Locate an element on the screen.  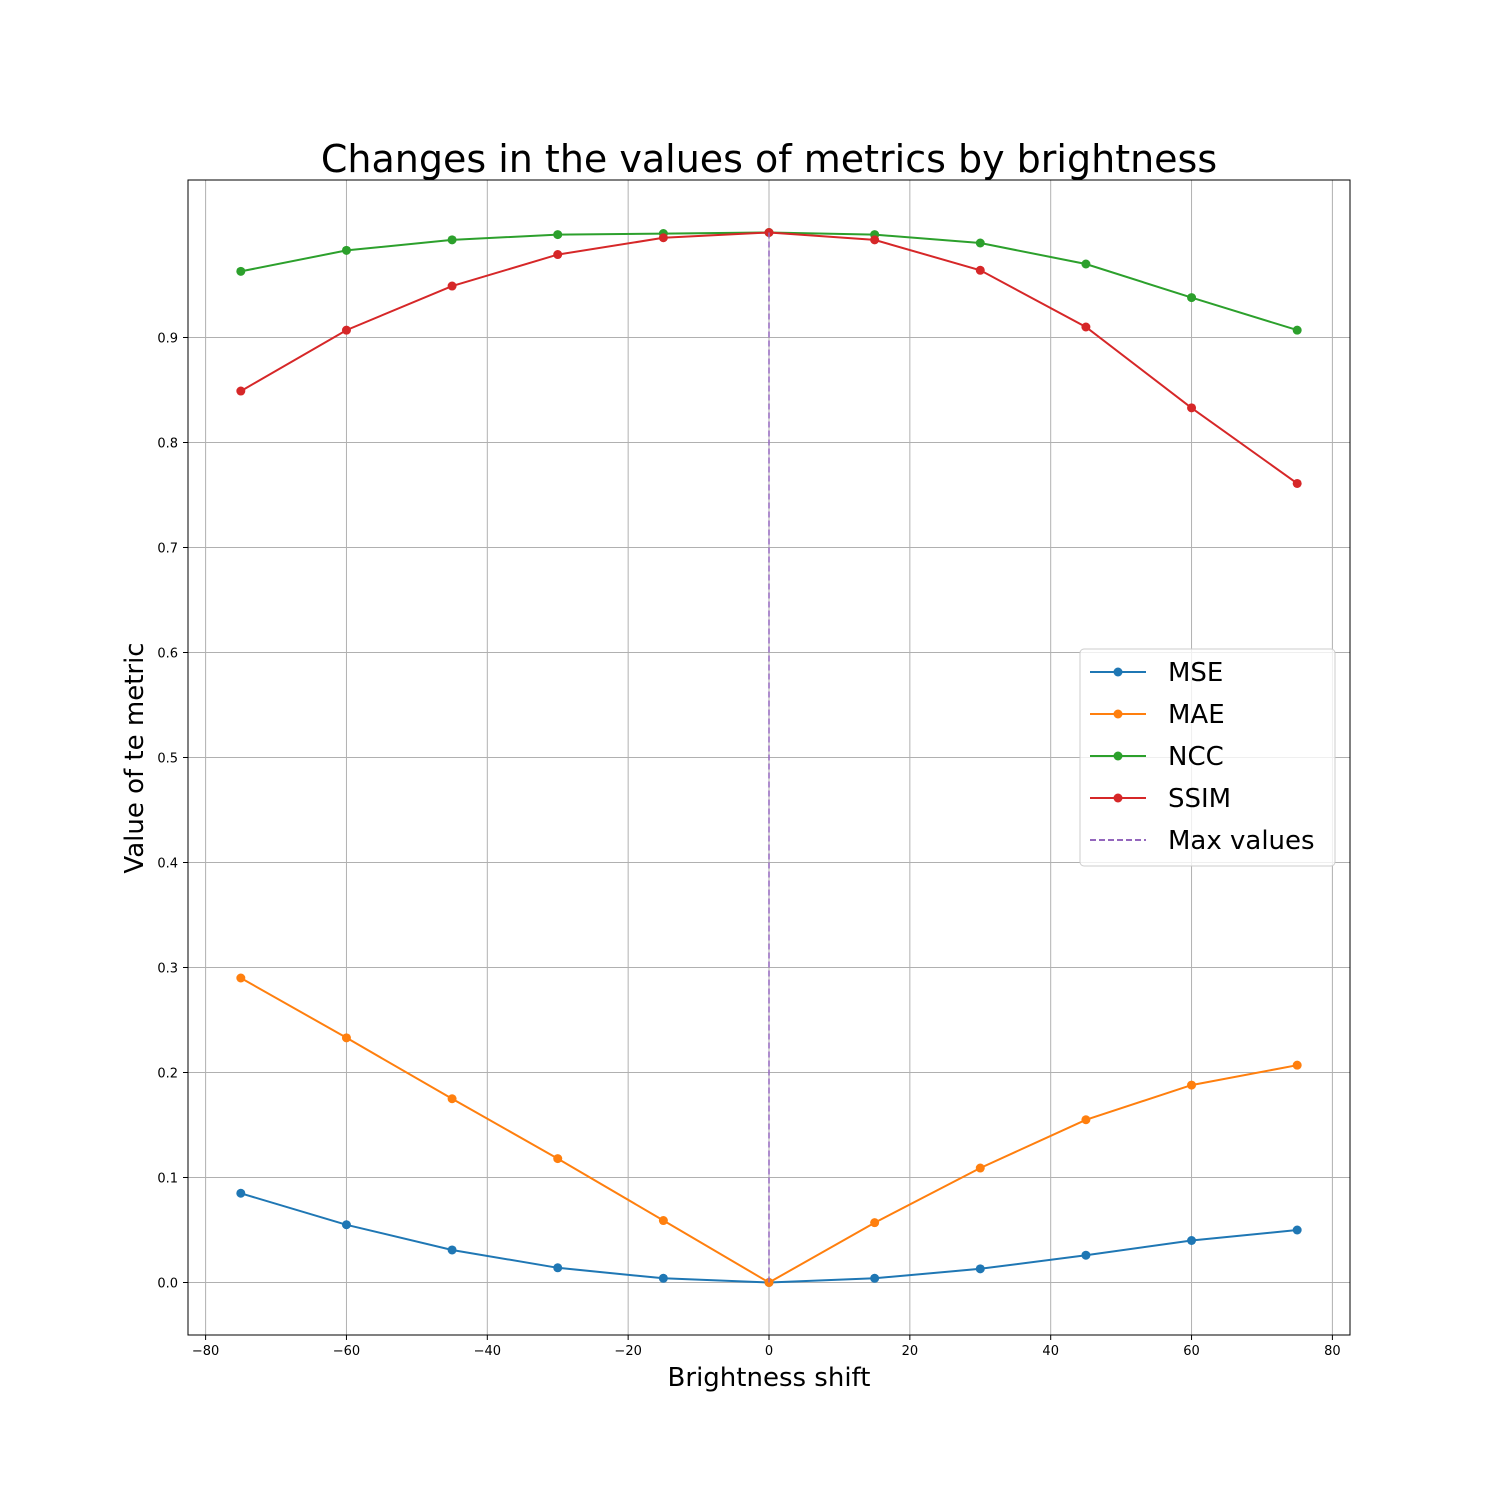
x-axis-label: Brightness shift is located at coordinates (769, 1378).